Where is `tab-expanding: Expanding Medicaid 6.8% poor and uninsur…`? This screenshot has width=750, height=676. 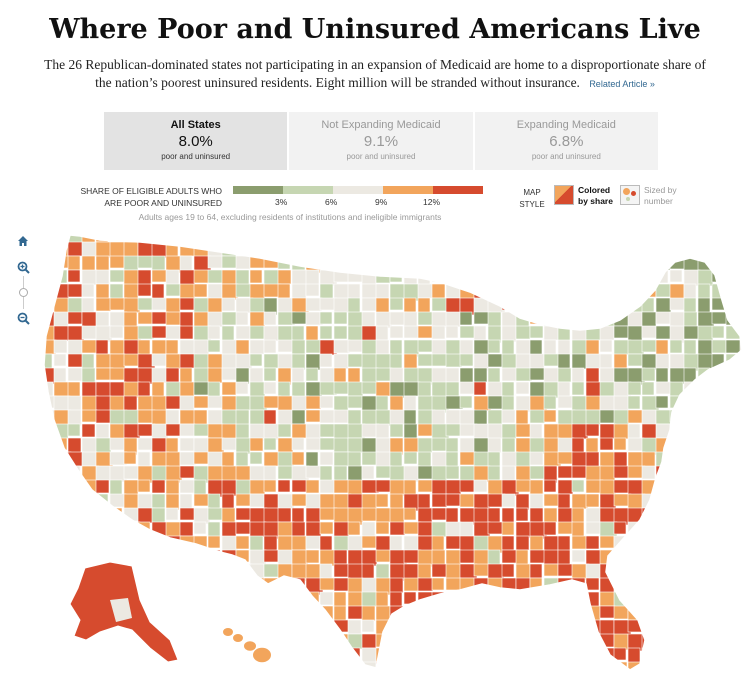 tab-expanding: Expanding Medicaid 6.8% poor and uninsur… is located at coordinates (566, 141).